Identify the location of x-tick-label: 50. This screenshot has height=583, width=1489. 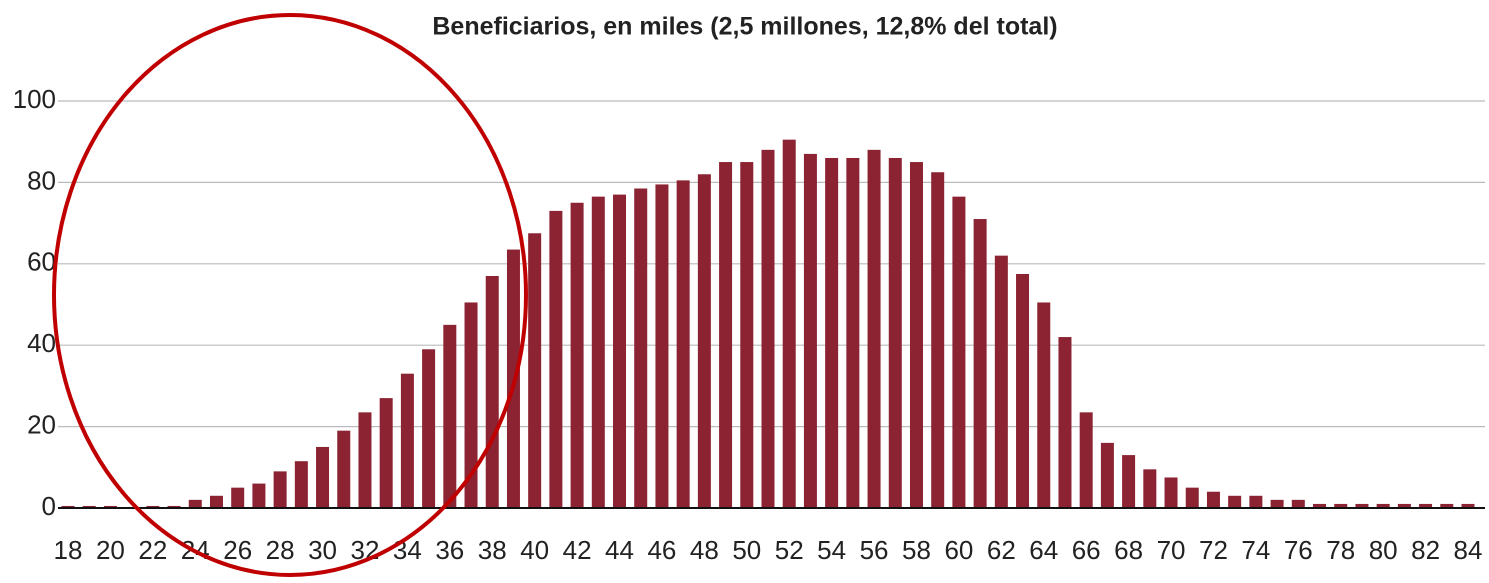
(746, 550).